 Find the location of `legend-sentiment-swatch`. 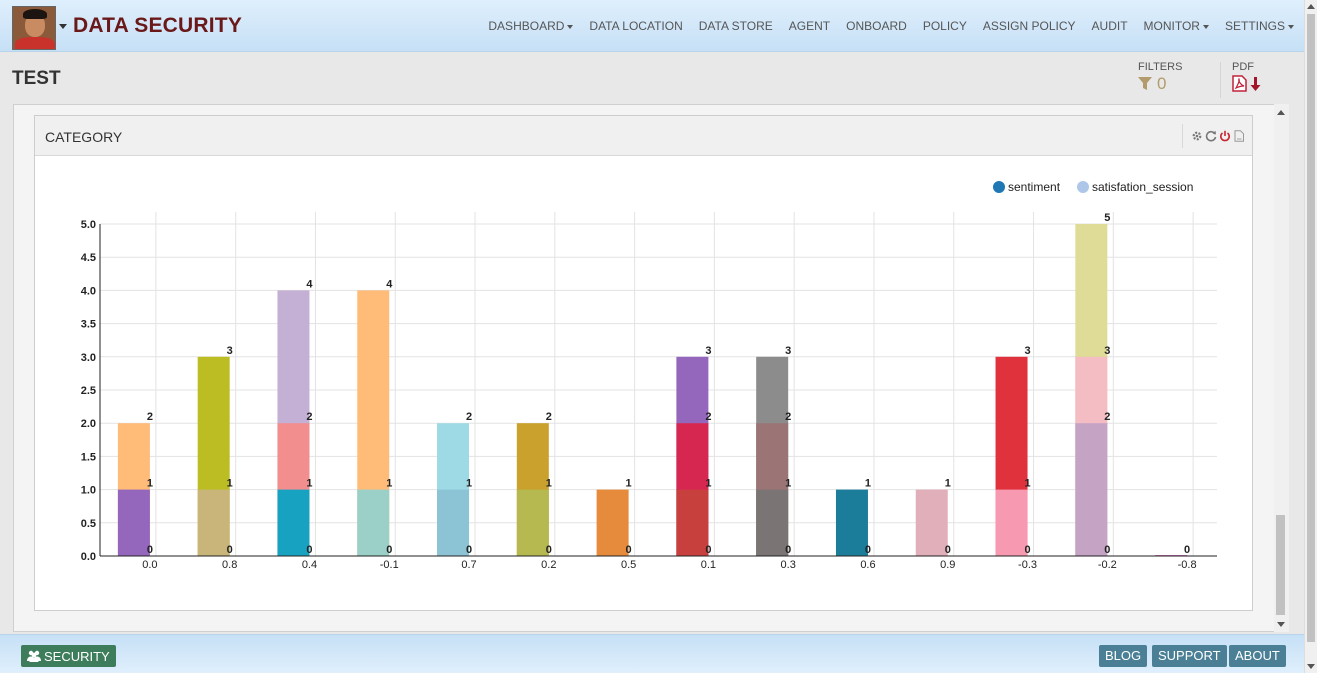

legend-sentiment-swatch is located at coordinates (999, 187).